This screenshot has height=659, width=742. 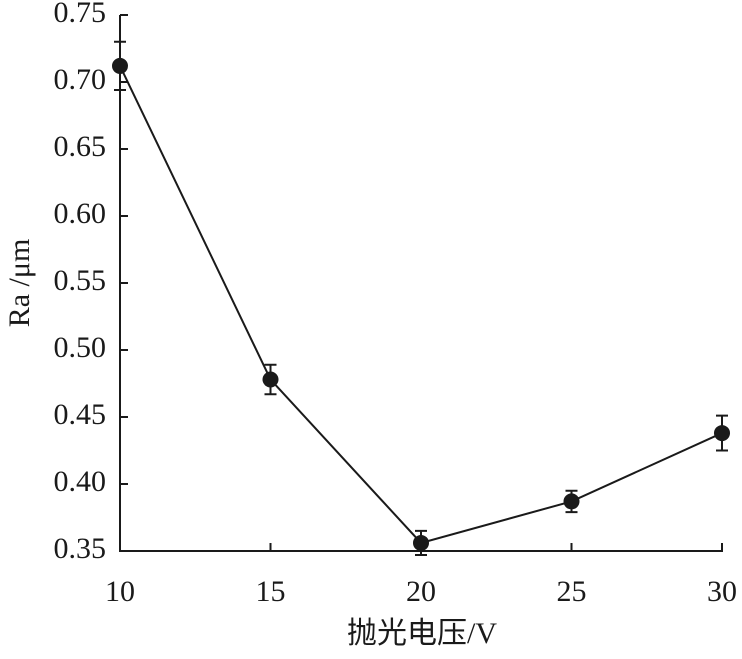 I want to click on x-tick-label: 25, so click(x=572, y=591).